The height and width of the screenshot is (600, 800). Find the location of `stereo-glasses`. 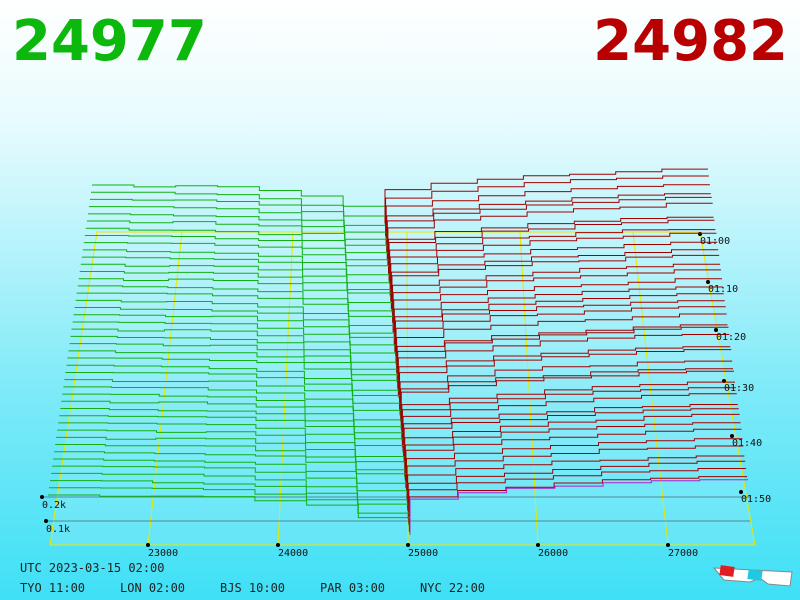

stereo-glasses is located at coordinates (752, 576).